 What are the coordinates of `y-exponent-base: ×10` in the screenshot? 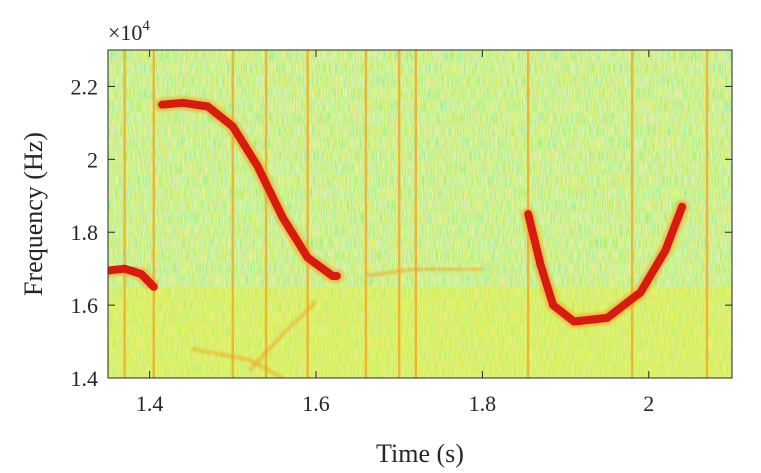 It's located at (125, 32).